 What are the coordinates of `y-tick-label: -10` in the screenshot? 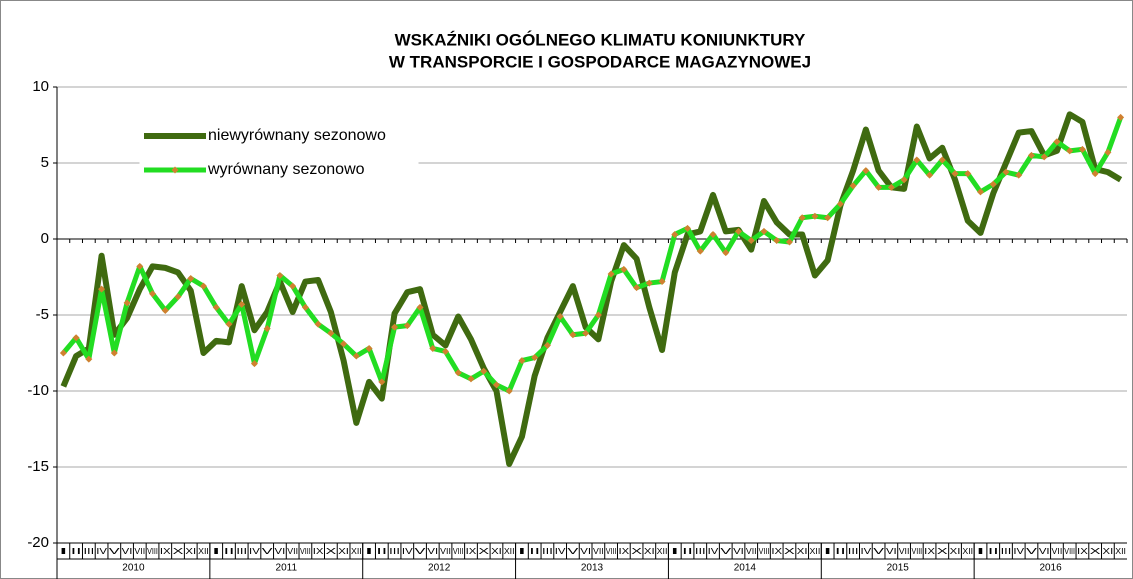 It's located at (38, 390).